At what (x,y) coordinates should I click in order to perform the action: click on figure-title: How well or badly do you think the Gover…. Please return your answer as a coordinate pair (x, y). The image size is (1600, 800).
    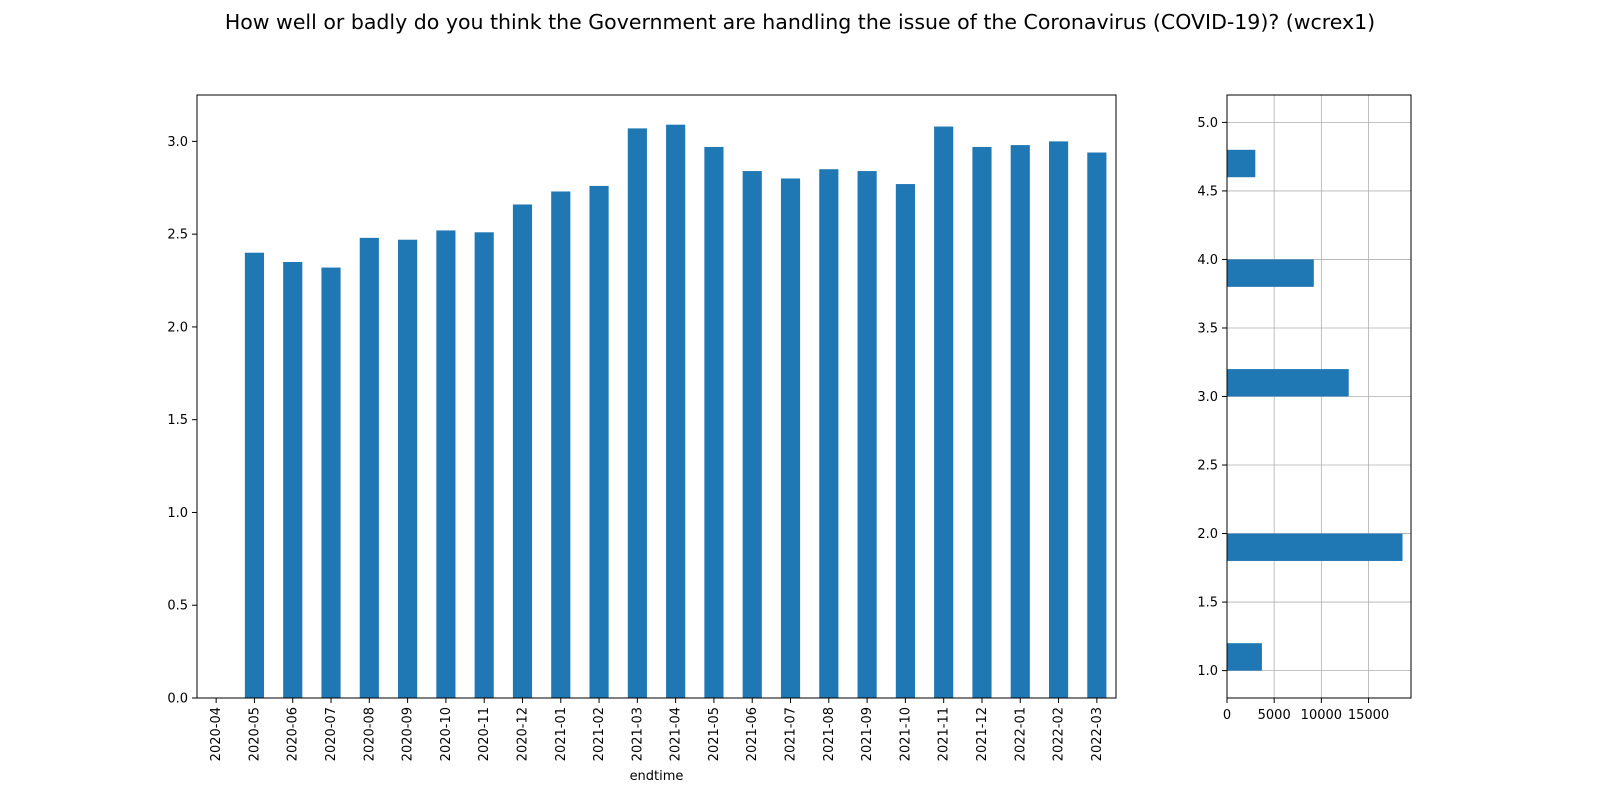
    Looking at the image, I should click on (800, 22).